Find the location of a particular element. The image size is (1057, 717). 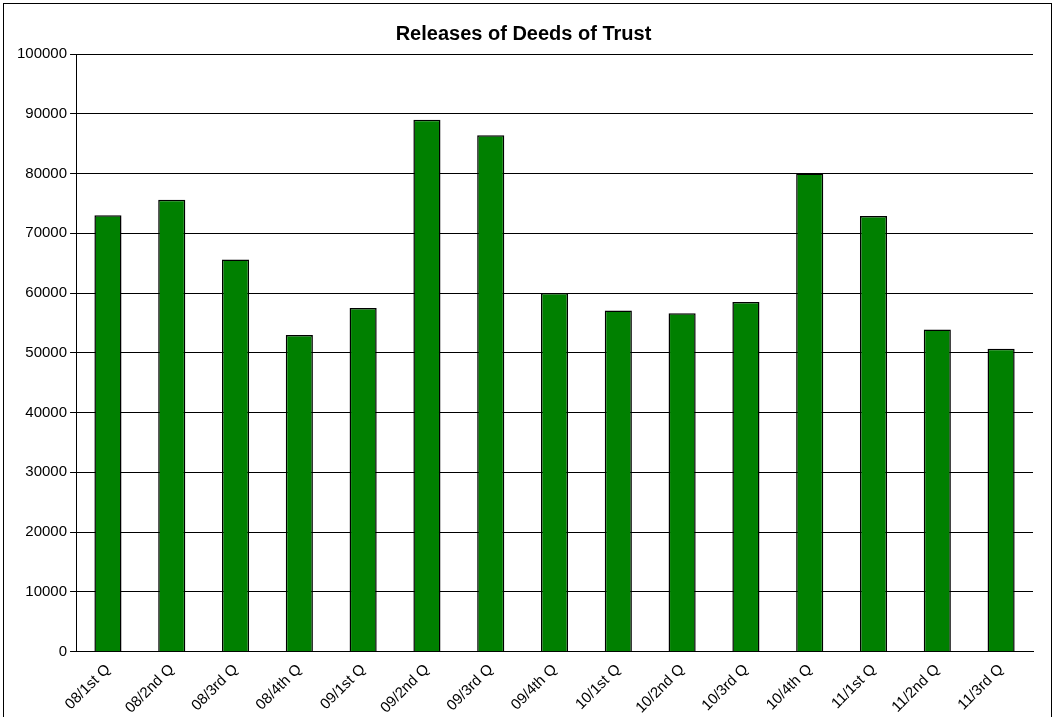

y-tick-label: 20000 is located at coordinates (46, 531).